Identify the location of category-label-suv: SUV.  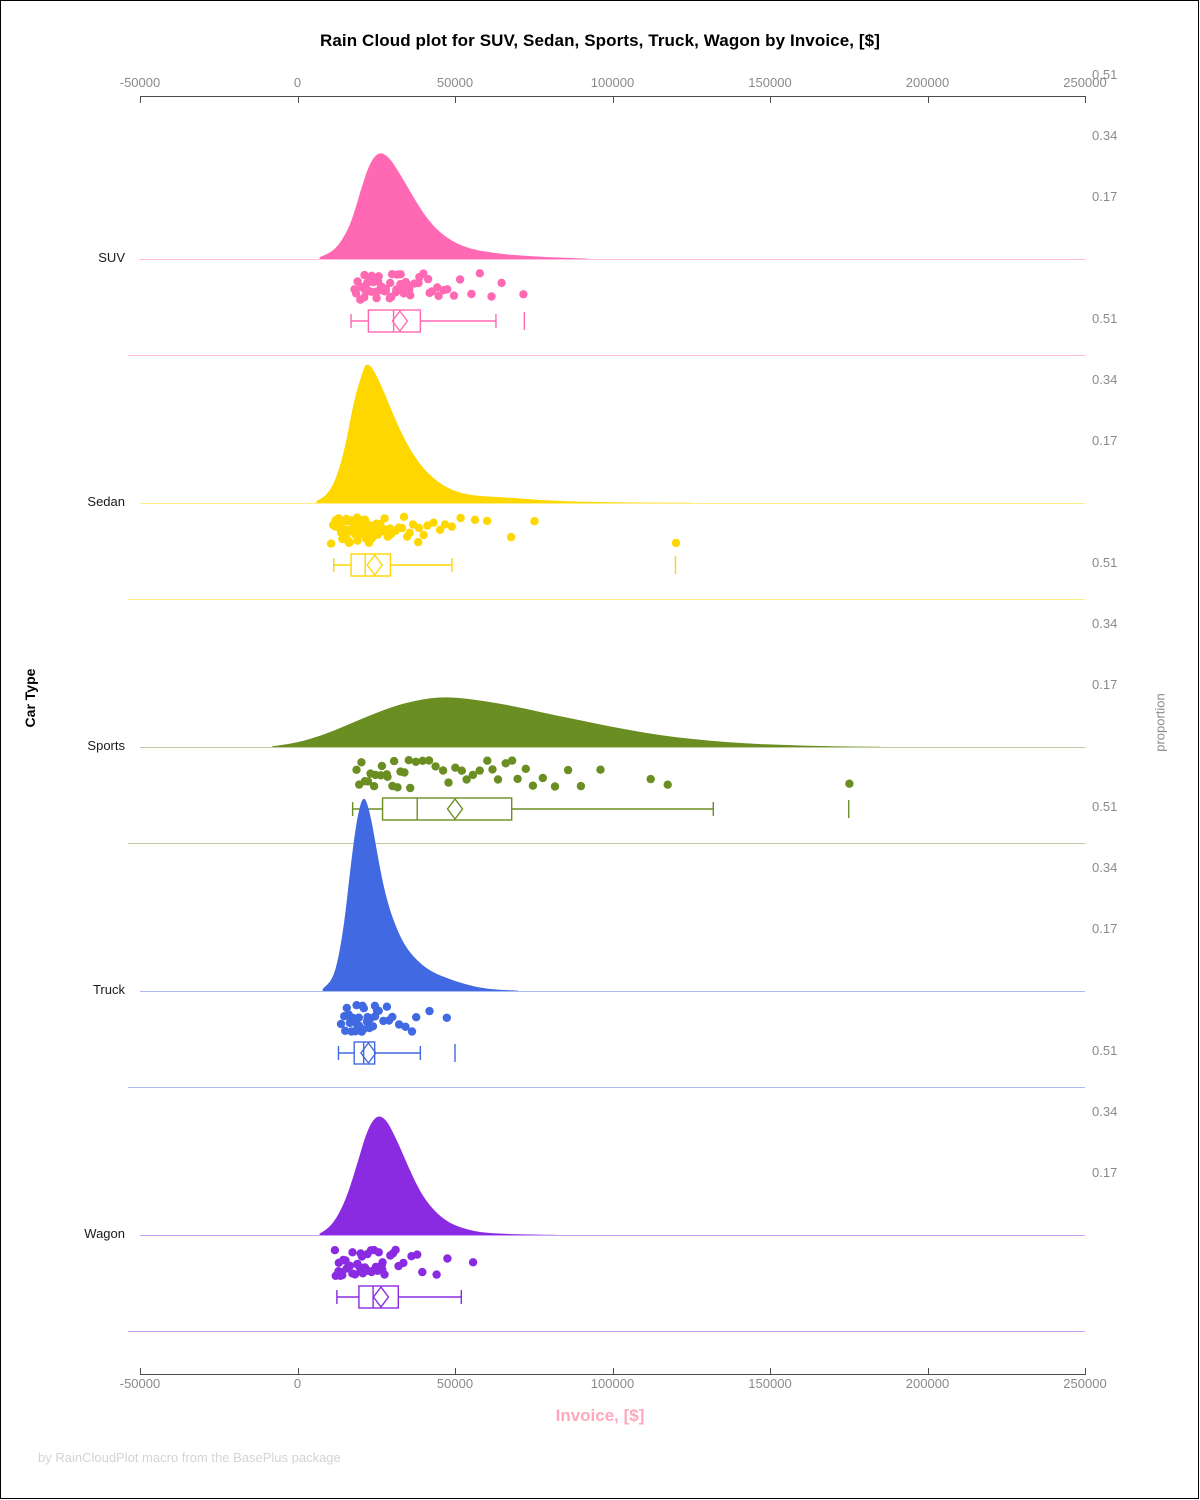
(111, 257).